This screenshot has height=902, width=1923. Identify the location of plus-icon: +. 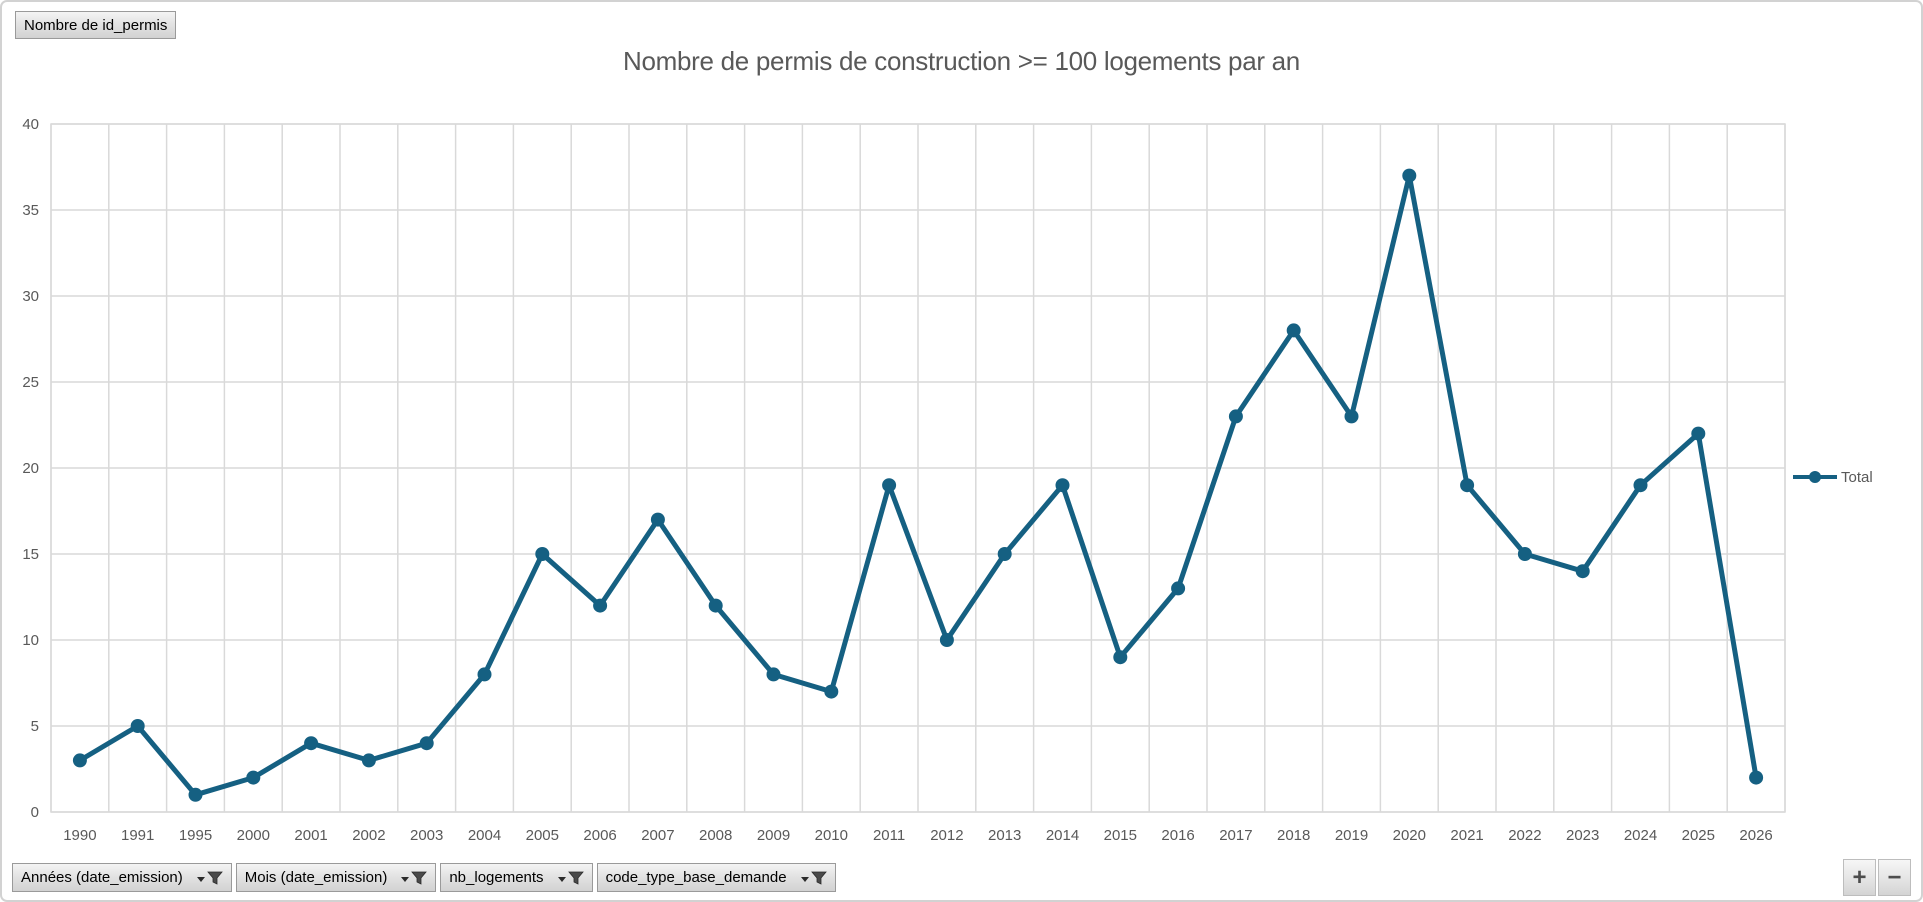
(1859, 877).